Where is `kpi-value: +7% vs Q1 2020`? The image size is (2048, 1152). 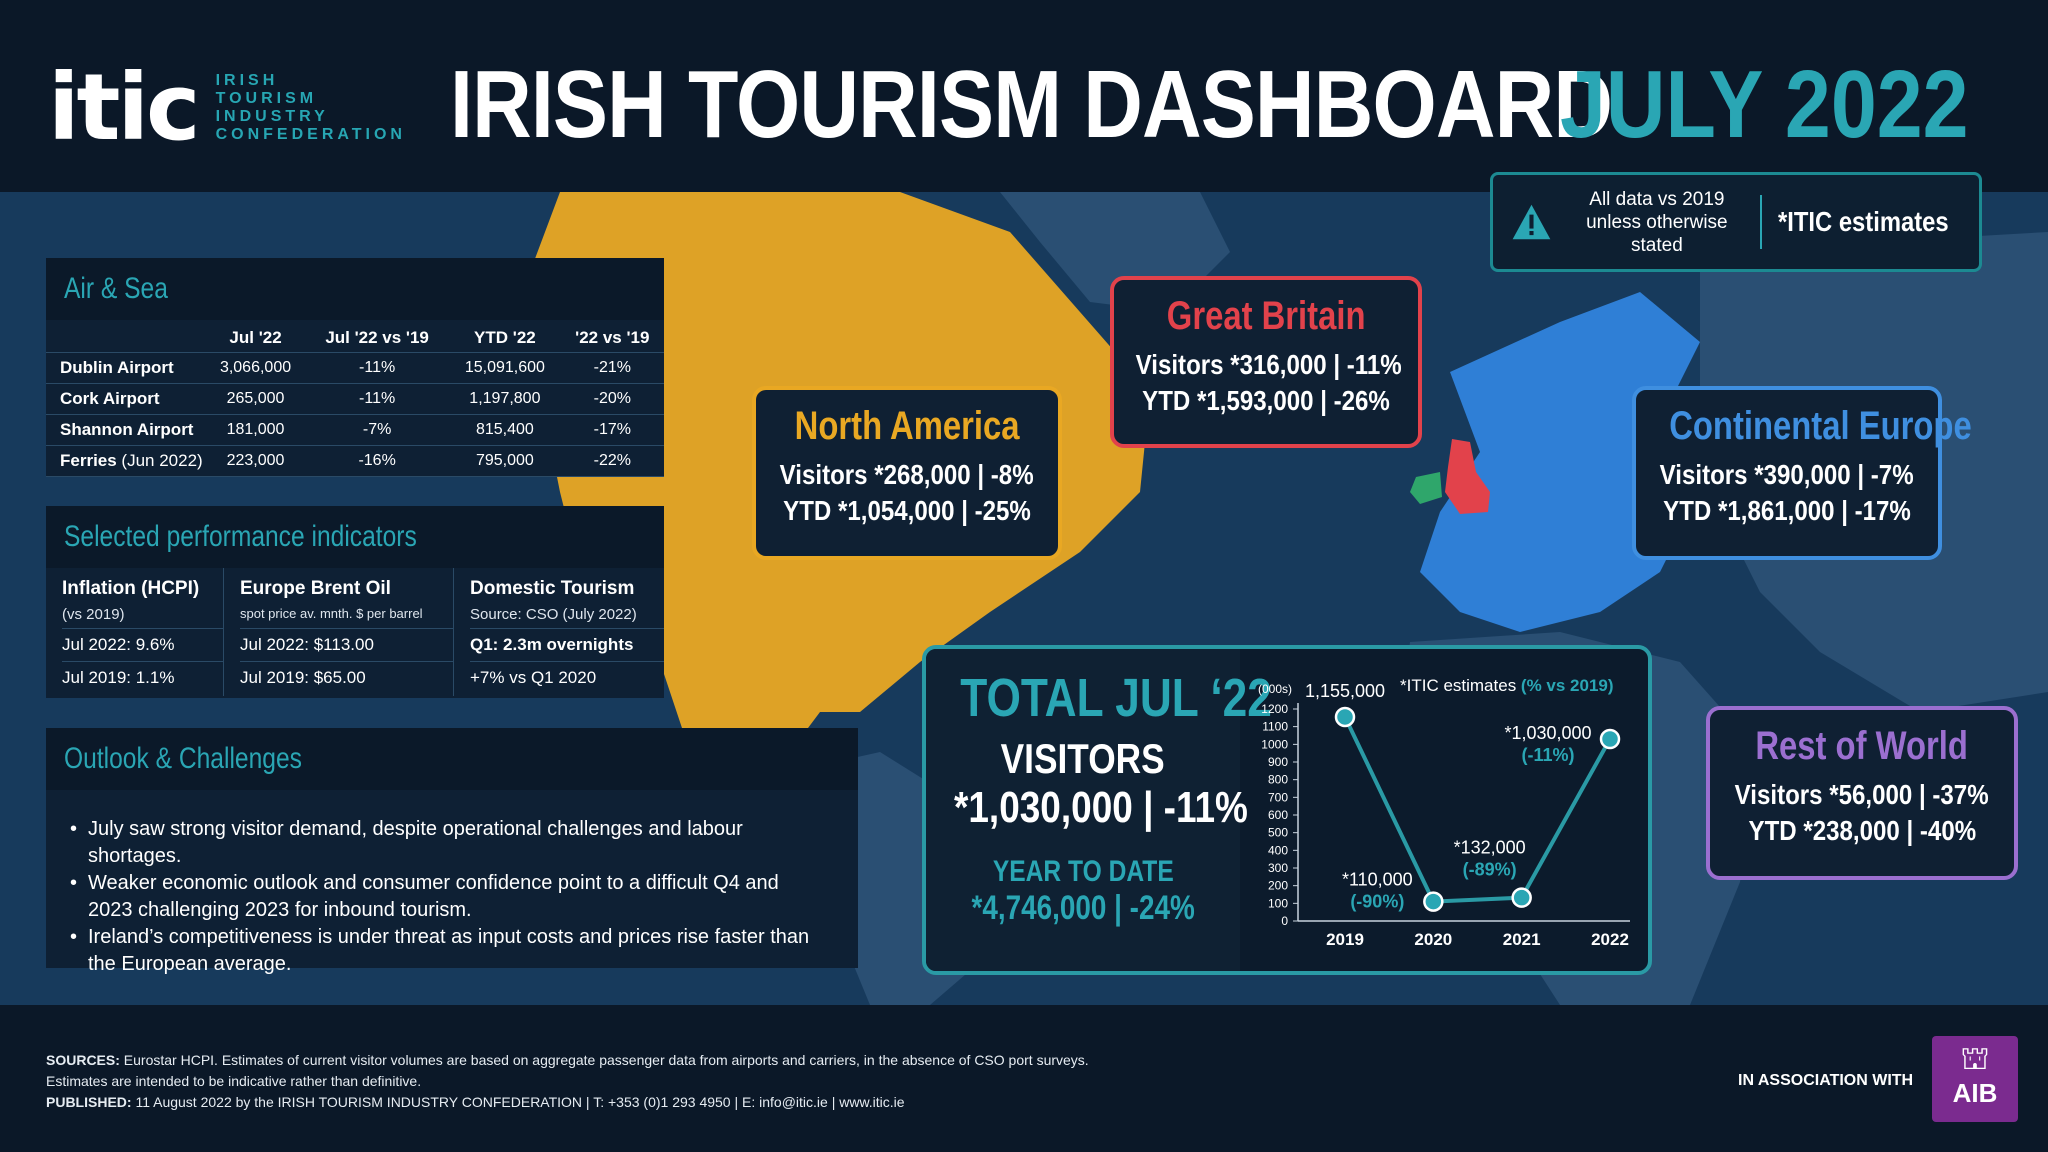
kpi-value: +7% vs Q1 2020 is located at coordinates (567, 677).